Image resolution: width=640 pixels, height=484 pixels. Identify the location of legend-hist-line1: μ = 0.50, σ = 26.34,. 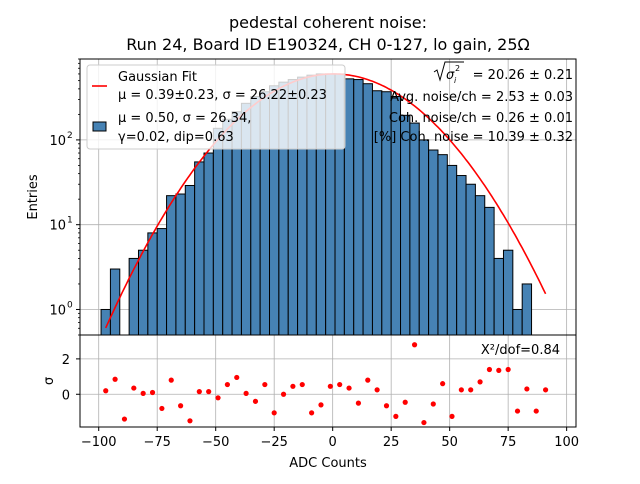
(184, 118).